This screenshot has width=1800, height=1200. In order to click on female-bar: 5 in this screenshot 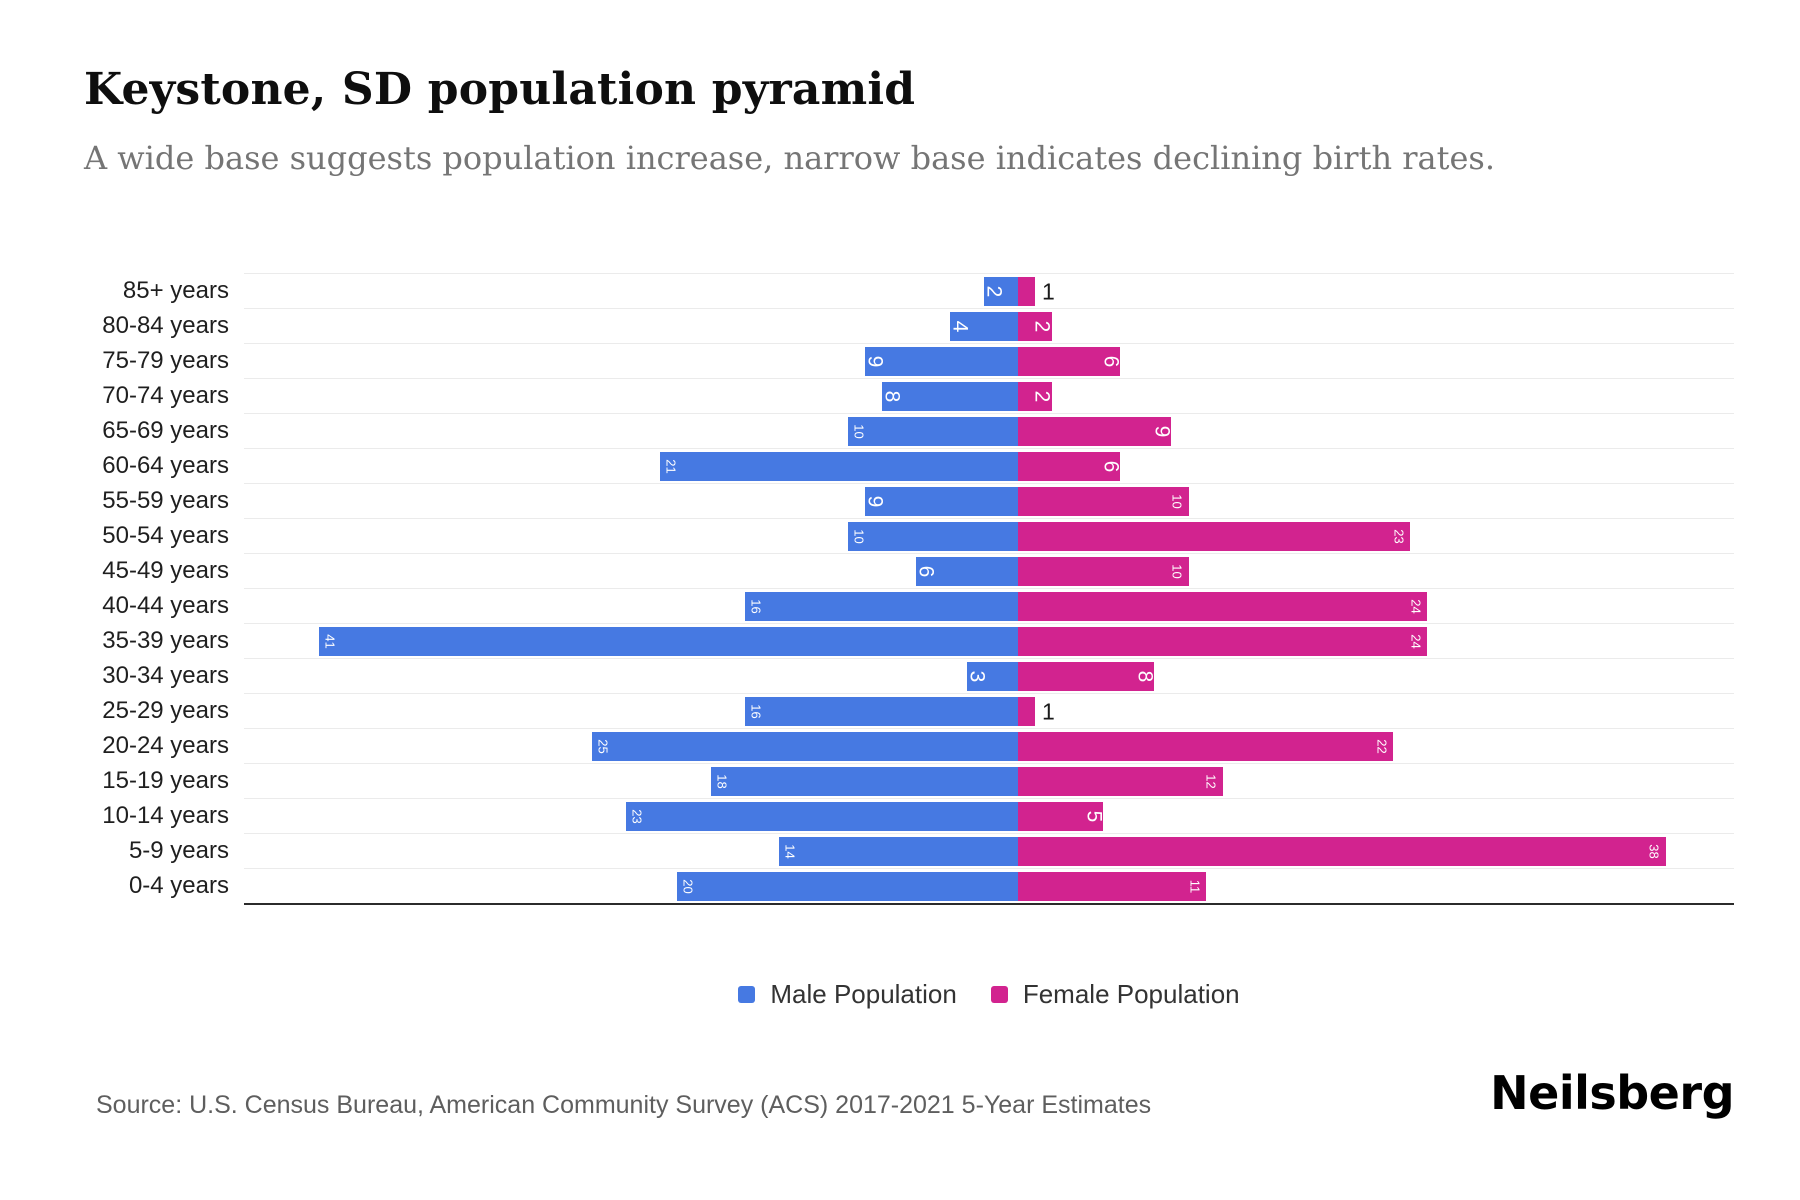, I will do `click(1061, 816)`.